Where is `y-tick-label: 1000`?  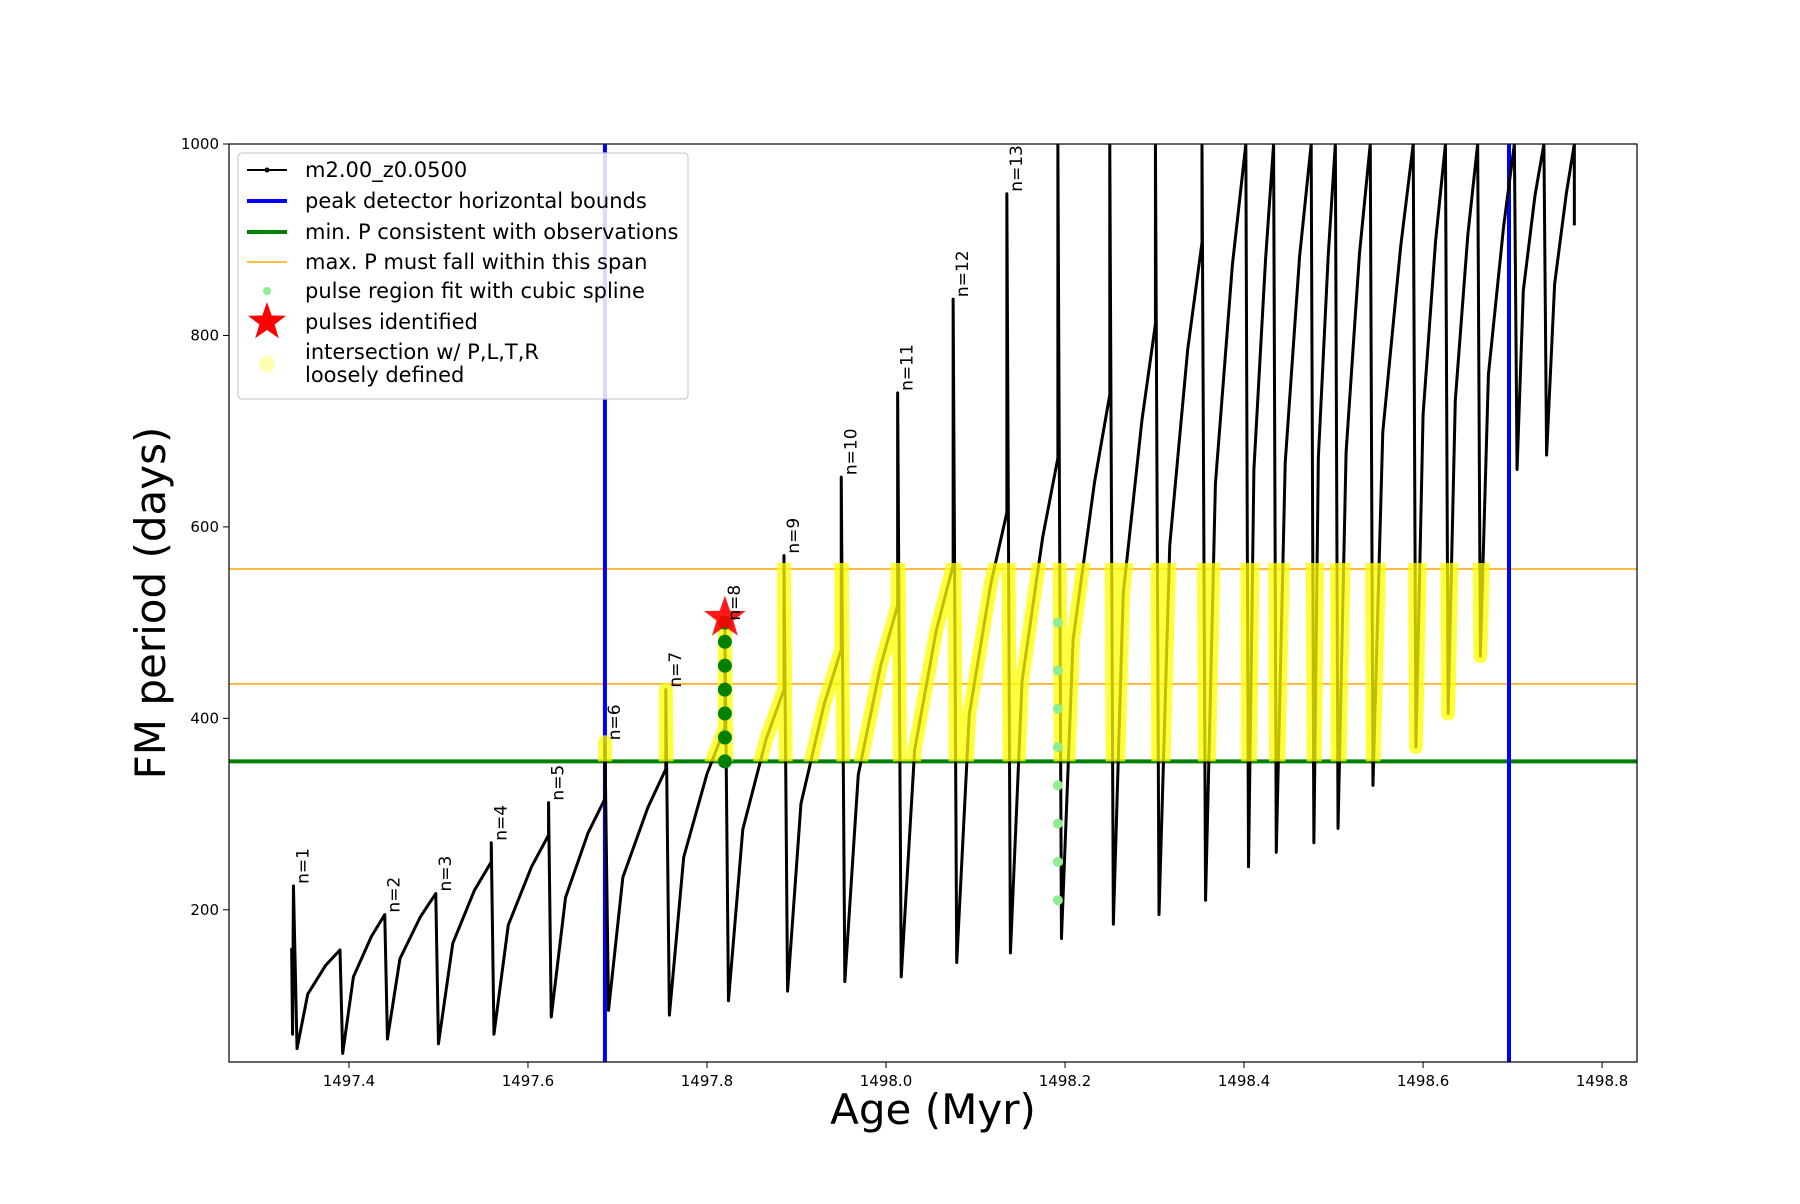
y-tick-label: 1000 is located at coordinates (200, 144).